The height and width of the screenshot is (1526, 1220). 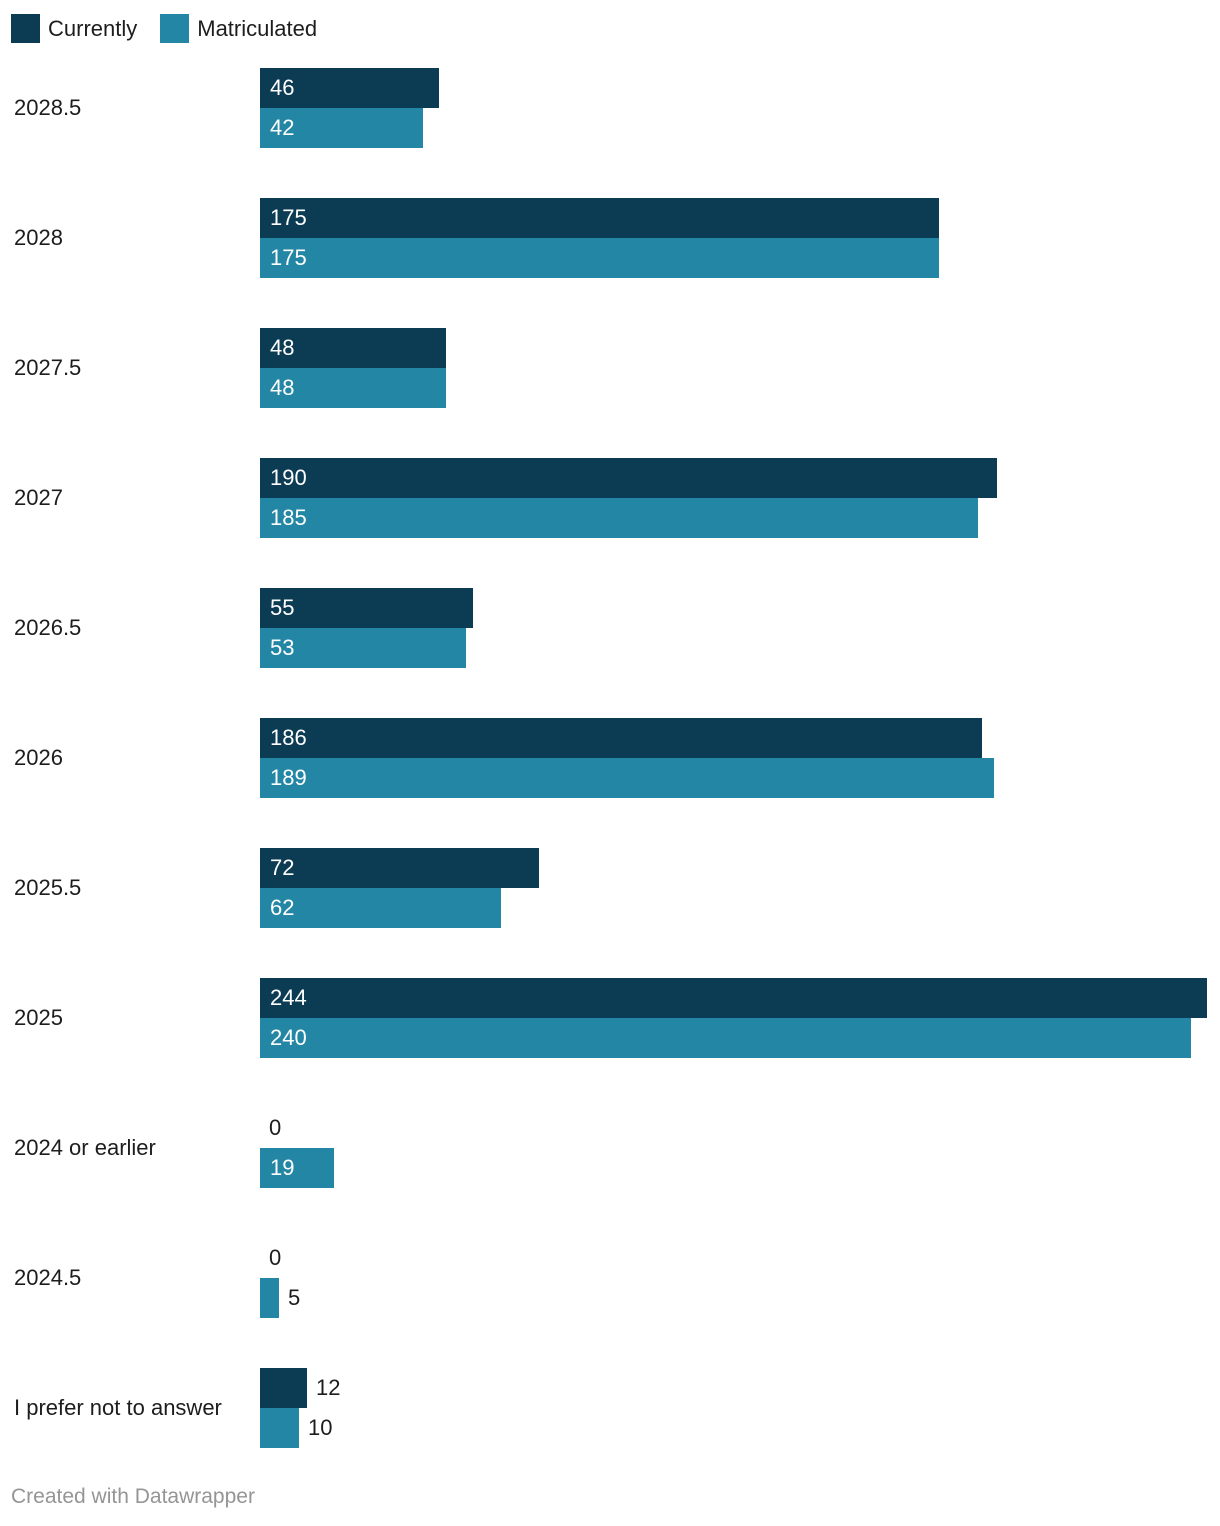 I want to click on value-label: 189, so click(x=288, y=777).